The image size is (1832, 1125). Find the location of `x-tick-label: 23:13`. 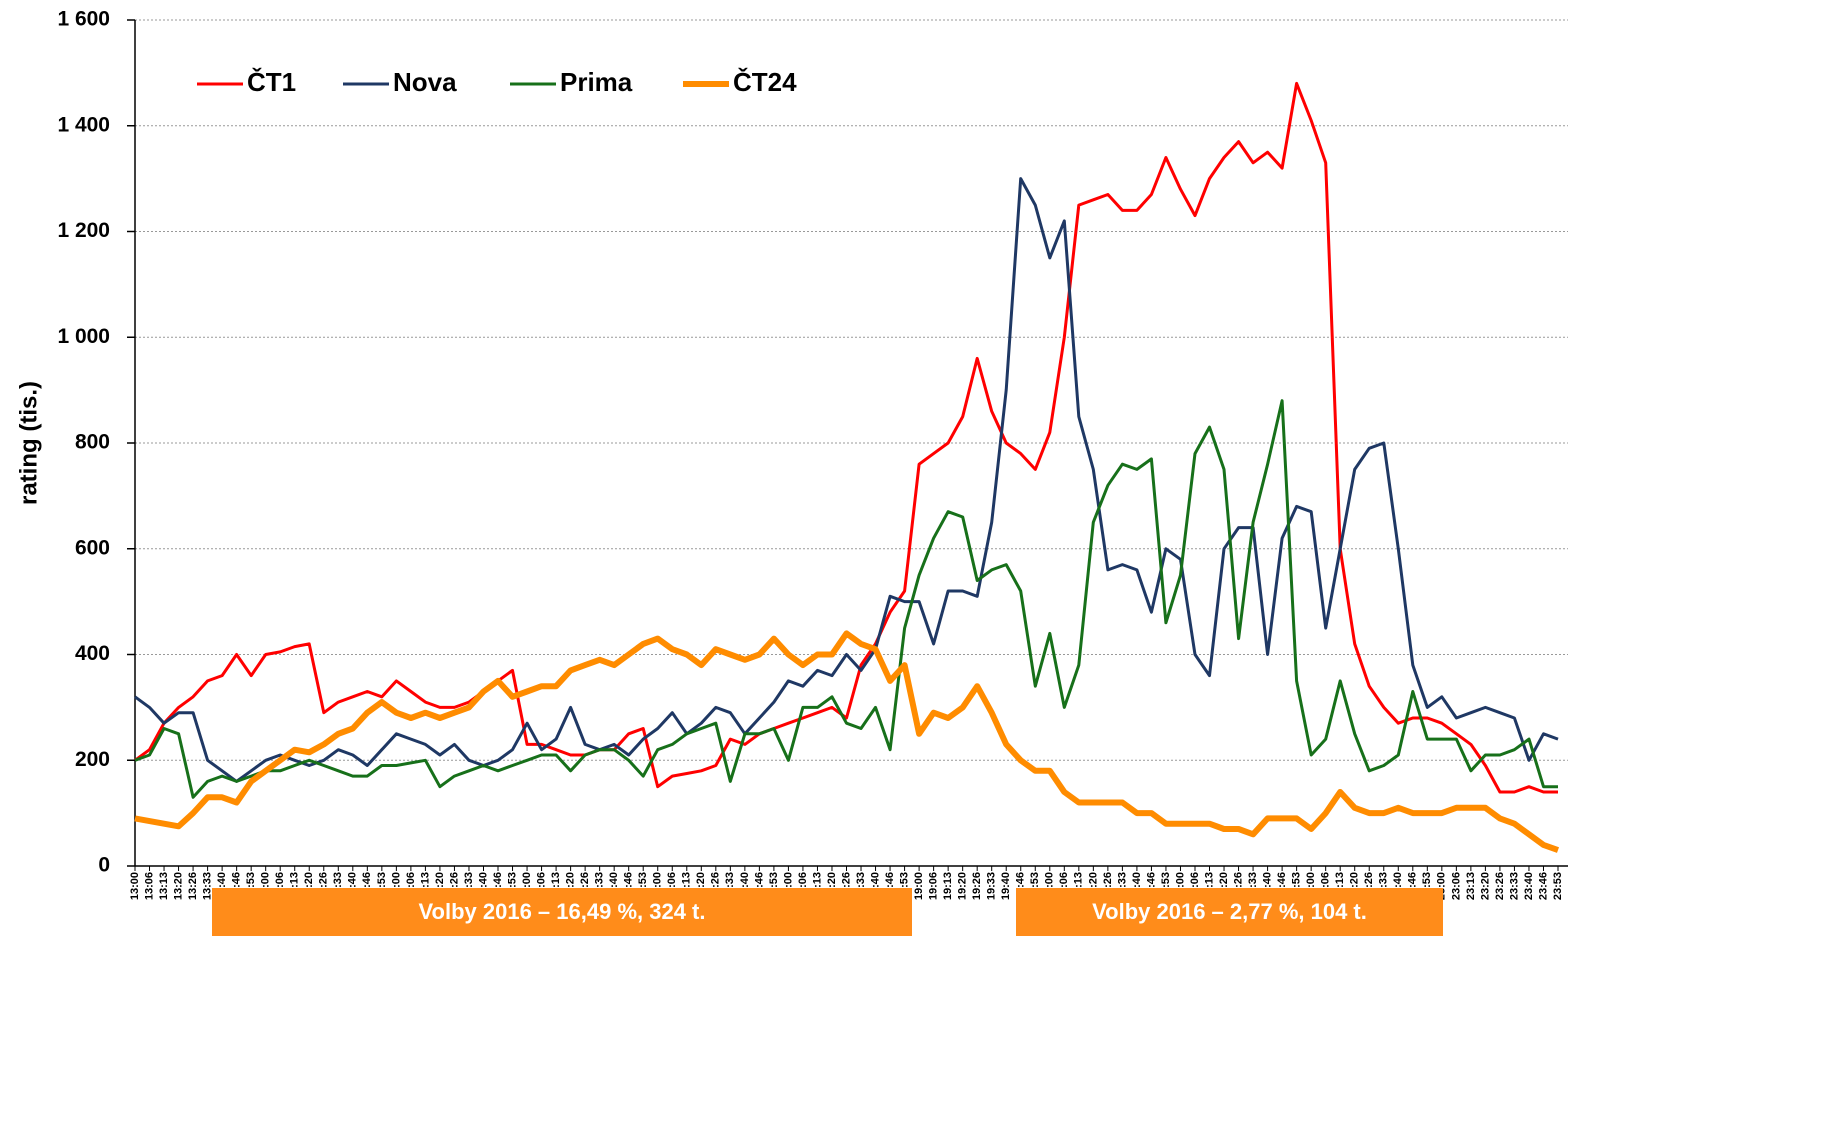

x-tick-label: 23:13 is located at coordinates (1471, 886).